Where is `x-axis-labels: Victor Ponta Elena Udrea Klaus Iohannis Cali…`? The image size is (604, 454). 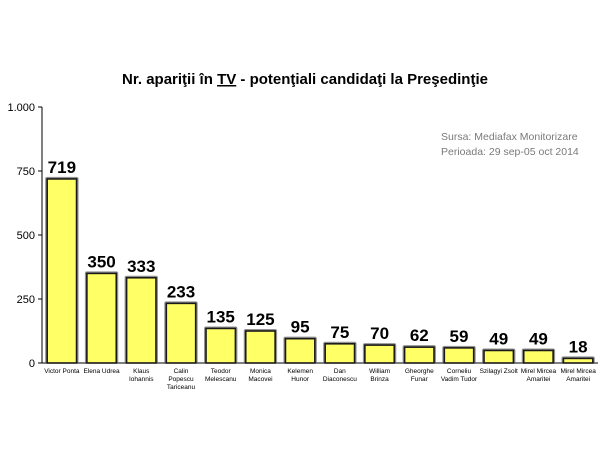
x-axis-labels: Victor Ponta Elena Udrea Klaus Iohannis Cali… is located at coordinates (320, 379).